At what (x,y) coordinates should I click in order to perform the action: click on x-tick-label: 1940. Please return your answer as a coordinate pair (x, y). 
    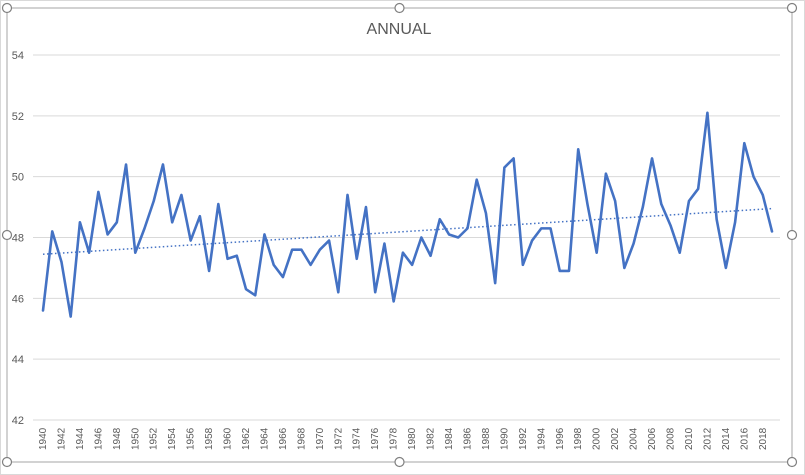
    Looking at the image, I should click on (43, 438).